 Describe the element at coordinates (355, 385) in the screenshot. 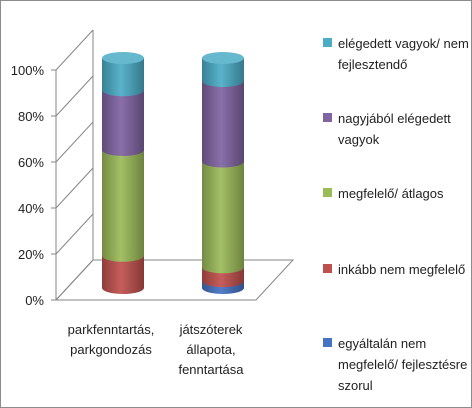

I see `legend-line: szorul` at that location.